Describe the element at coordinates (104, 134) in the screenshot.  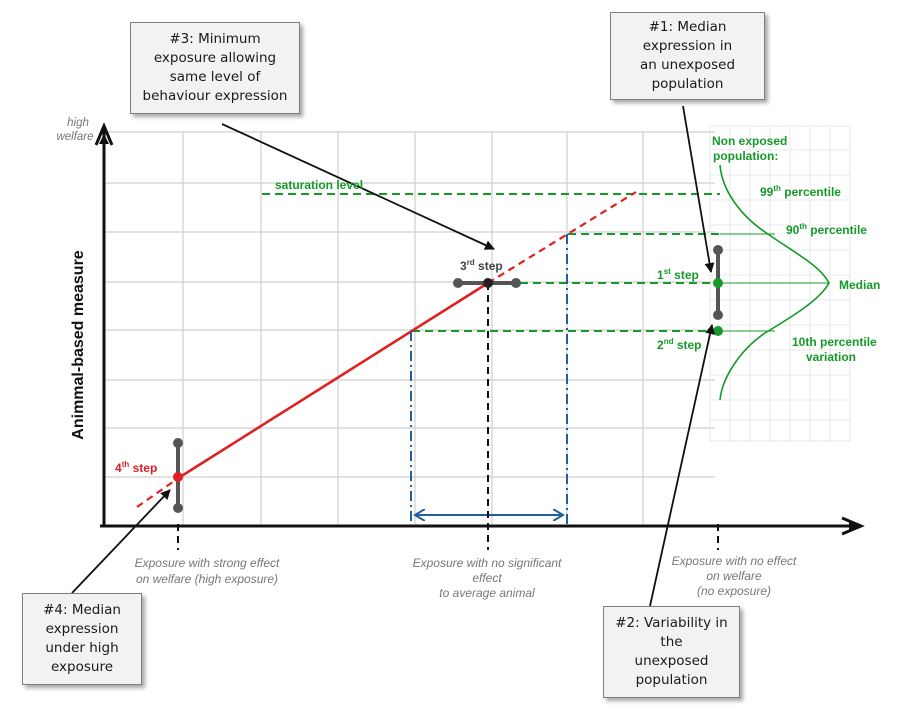
I see `y-axis-arrow` at that location.